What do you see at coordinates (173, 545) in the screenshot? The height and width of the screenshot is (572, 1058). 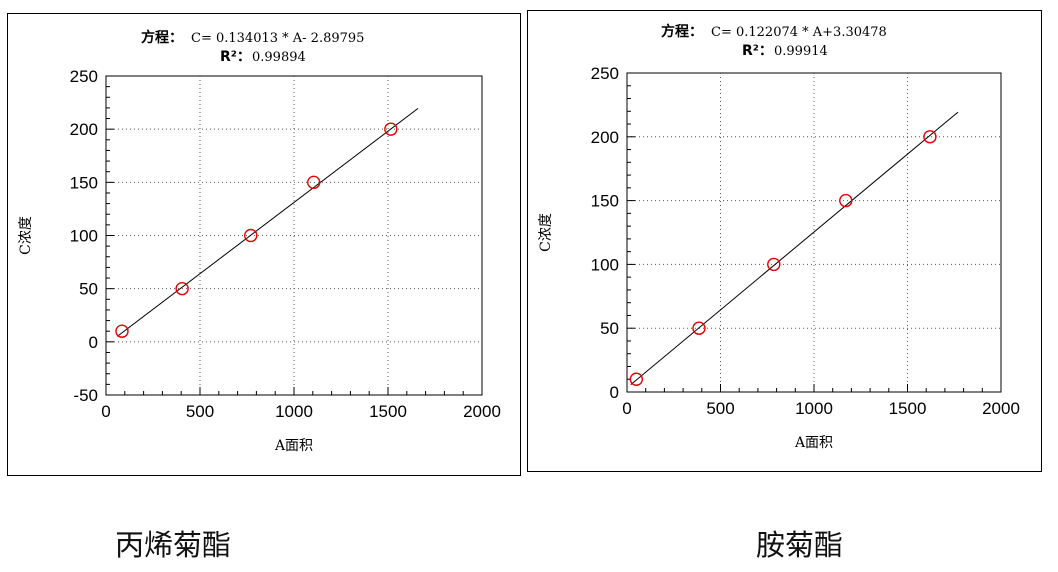 I see `chart-1-caption: 丙烯菊酯` at bounding box center [173, 545].